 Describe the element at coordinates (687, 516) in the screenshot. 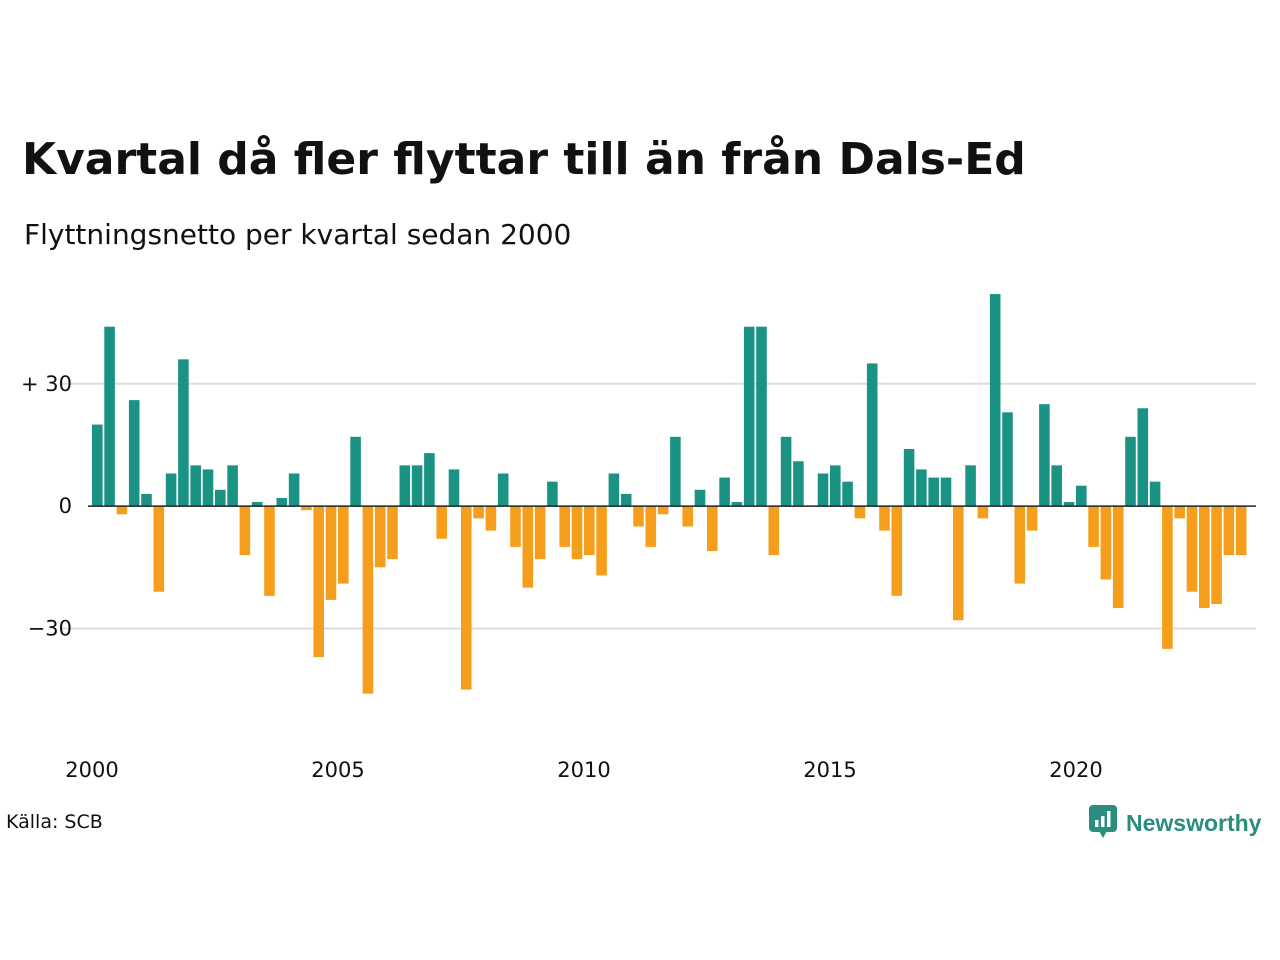

I see `bar-2012-k1` at that location.